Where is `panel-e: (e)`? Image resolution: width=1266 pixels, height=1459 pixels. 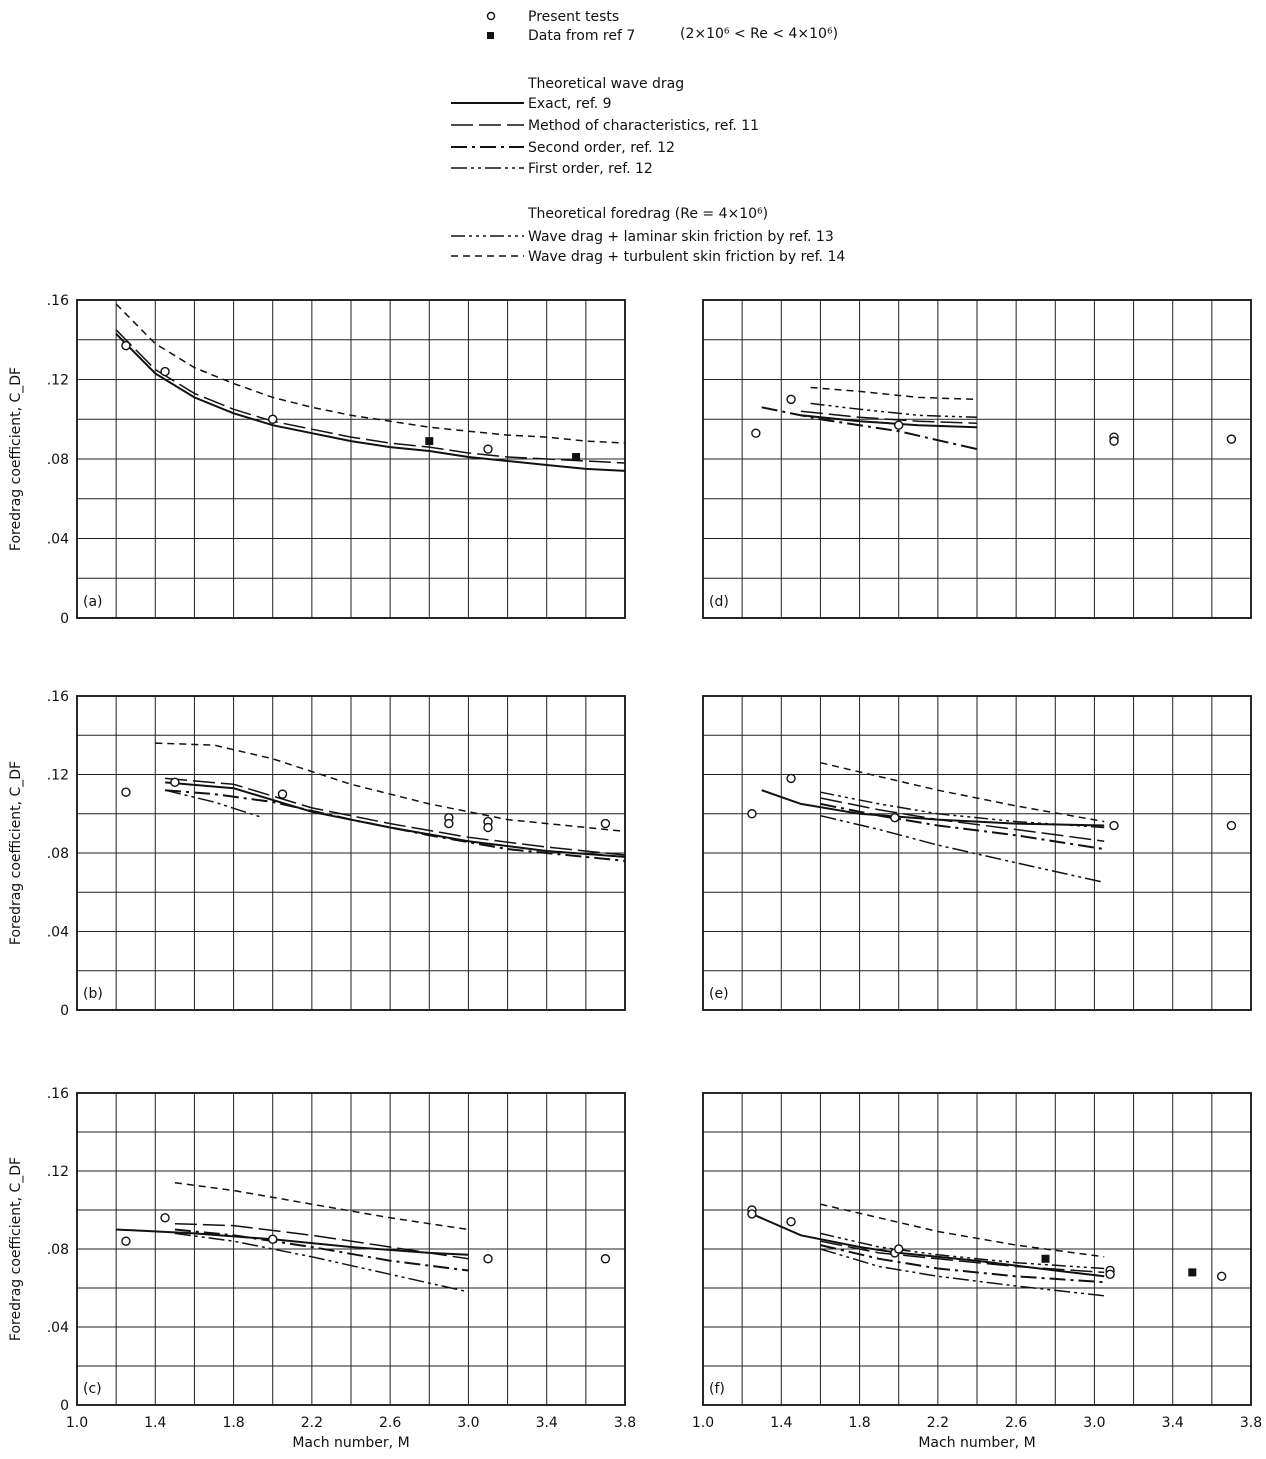 panel-e: (e) is located at coordinates (977, 853).